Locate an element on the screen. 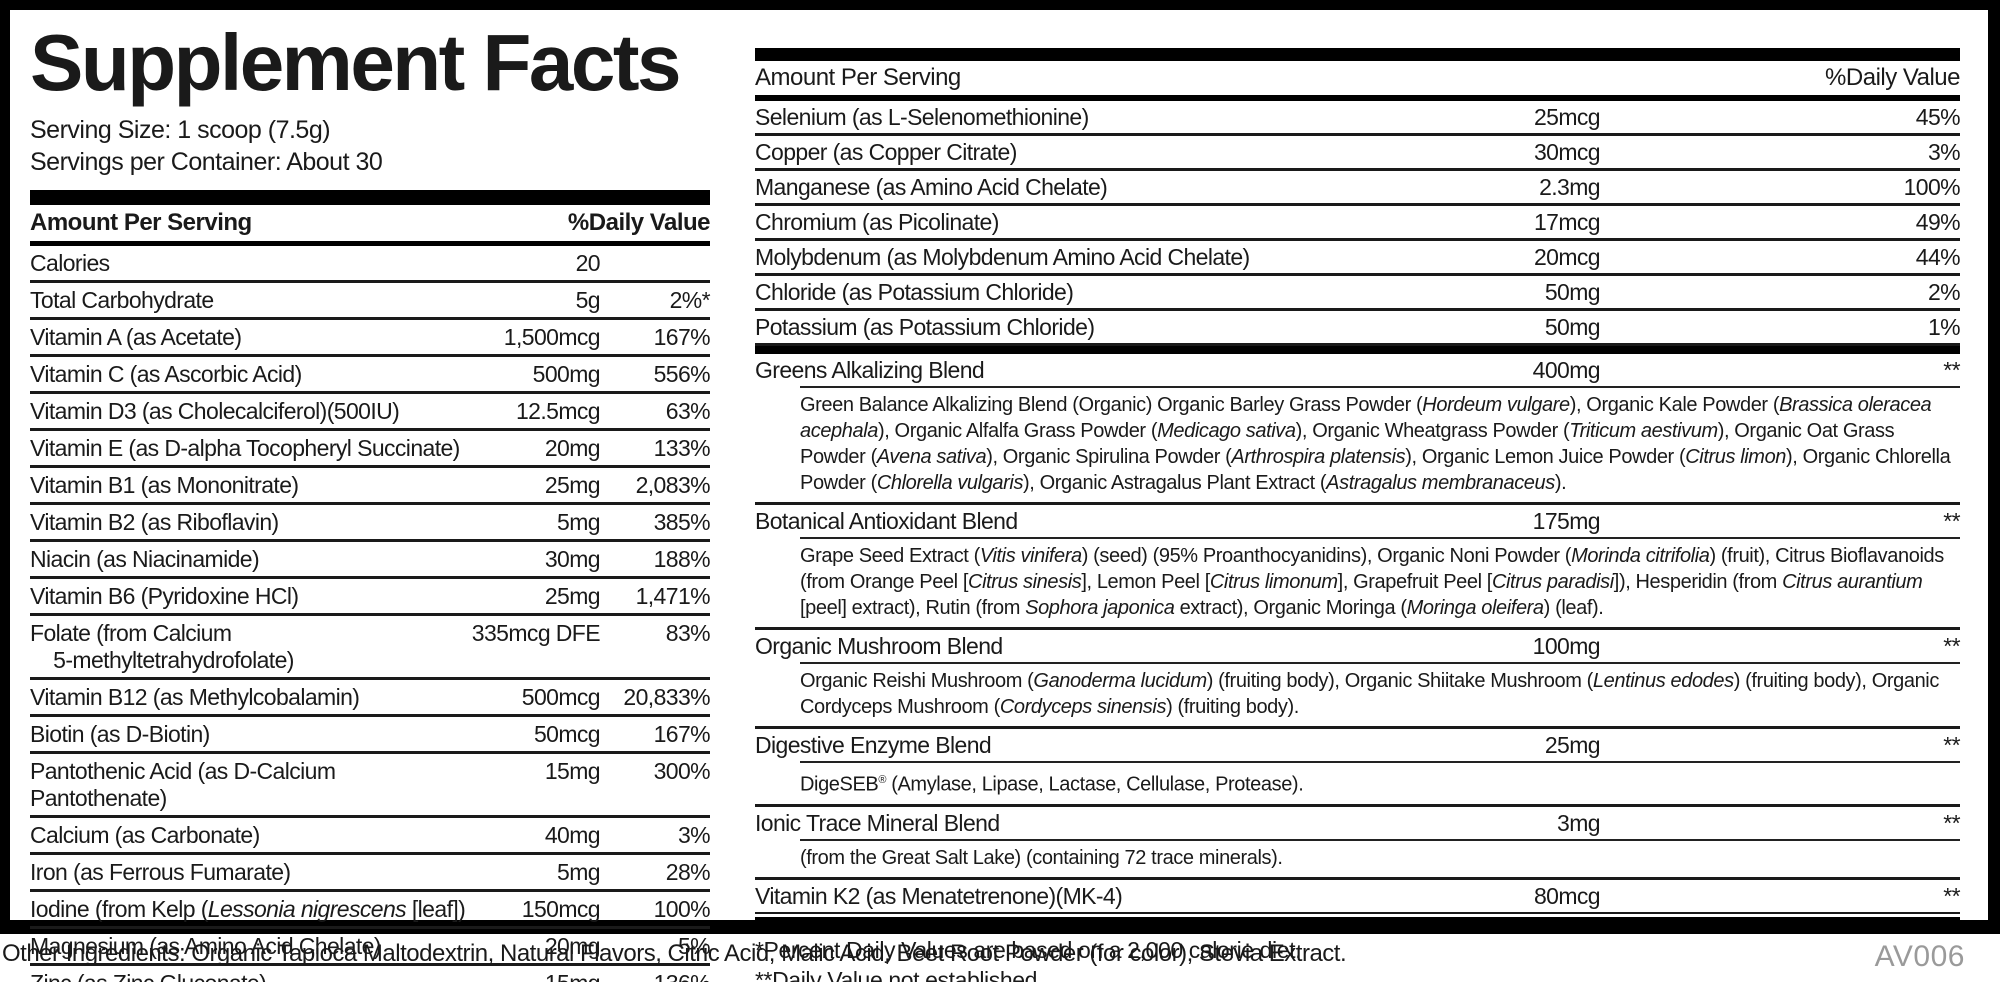  right-table-header: Amount Per Serving %Daily Value is located at coordinates (1357, 78).